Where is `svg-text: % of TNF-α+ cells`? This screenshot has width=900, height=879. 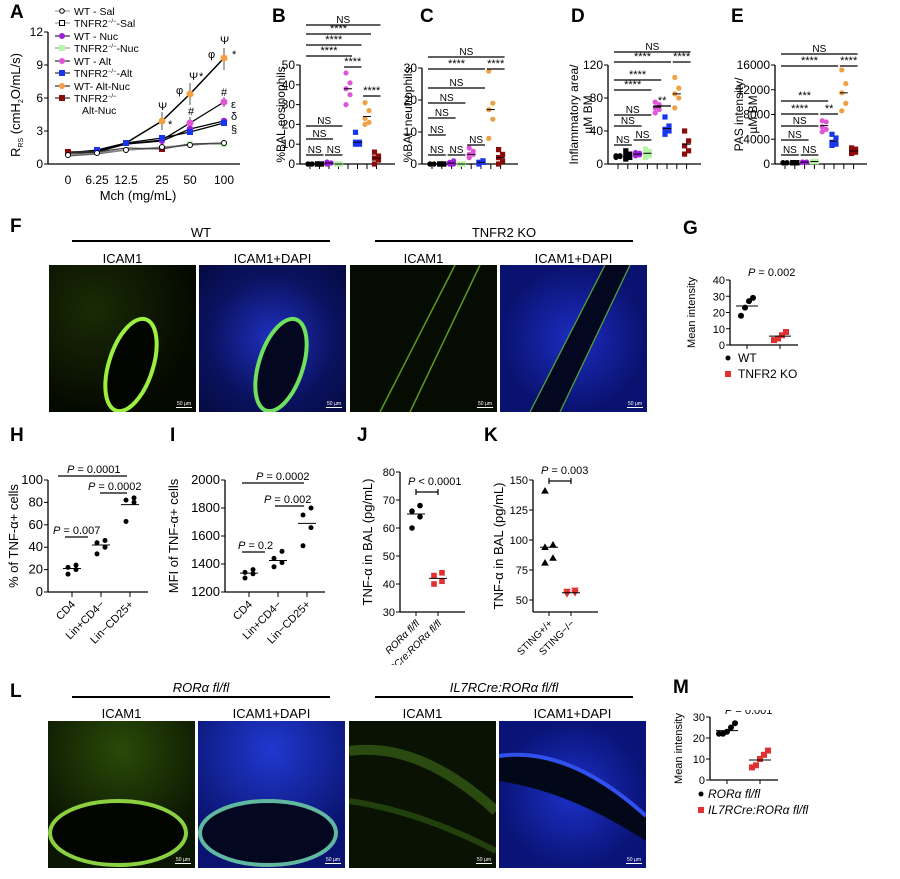 svg-text: % of TNF-α+ cells is located at coordinates (13, 536).